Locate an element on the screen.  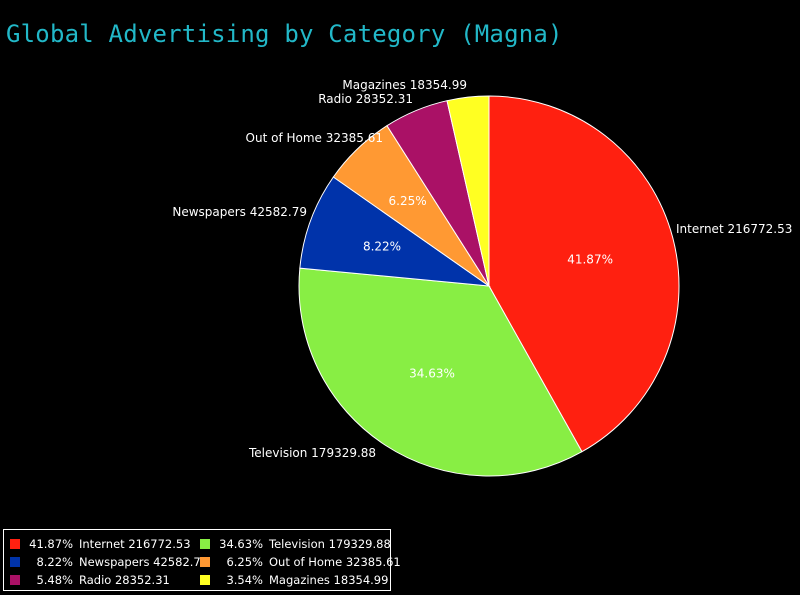
pie-slice-internet is located at coordinates (584, 274).